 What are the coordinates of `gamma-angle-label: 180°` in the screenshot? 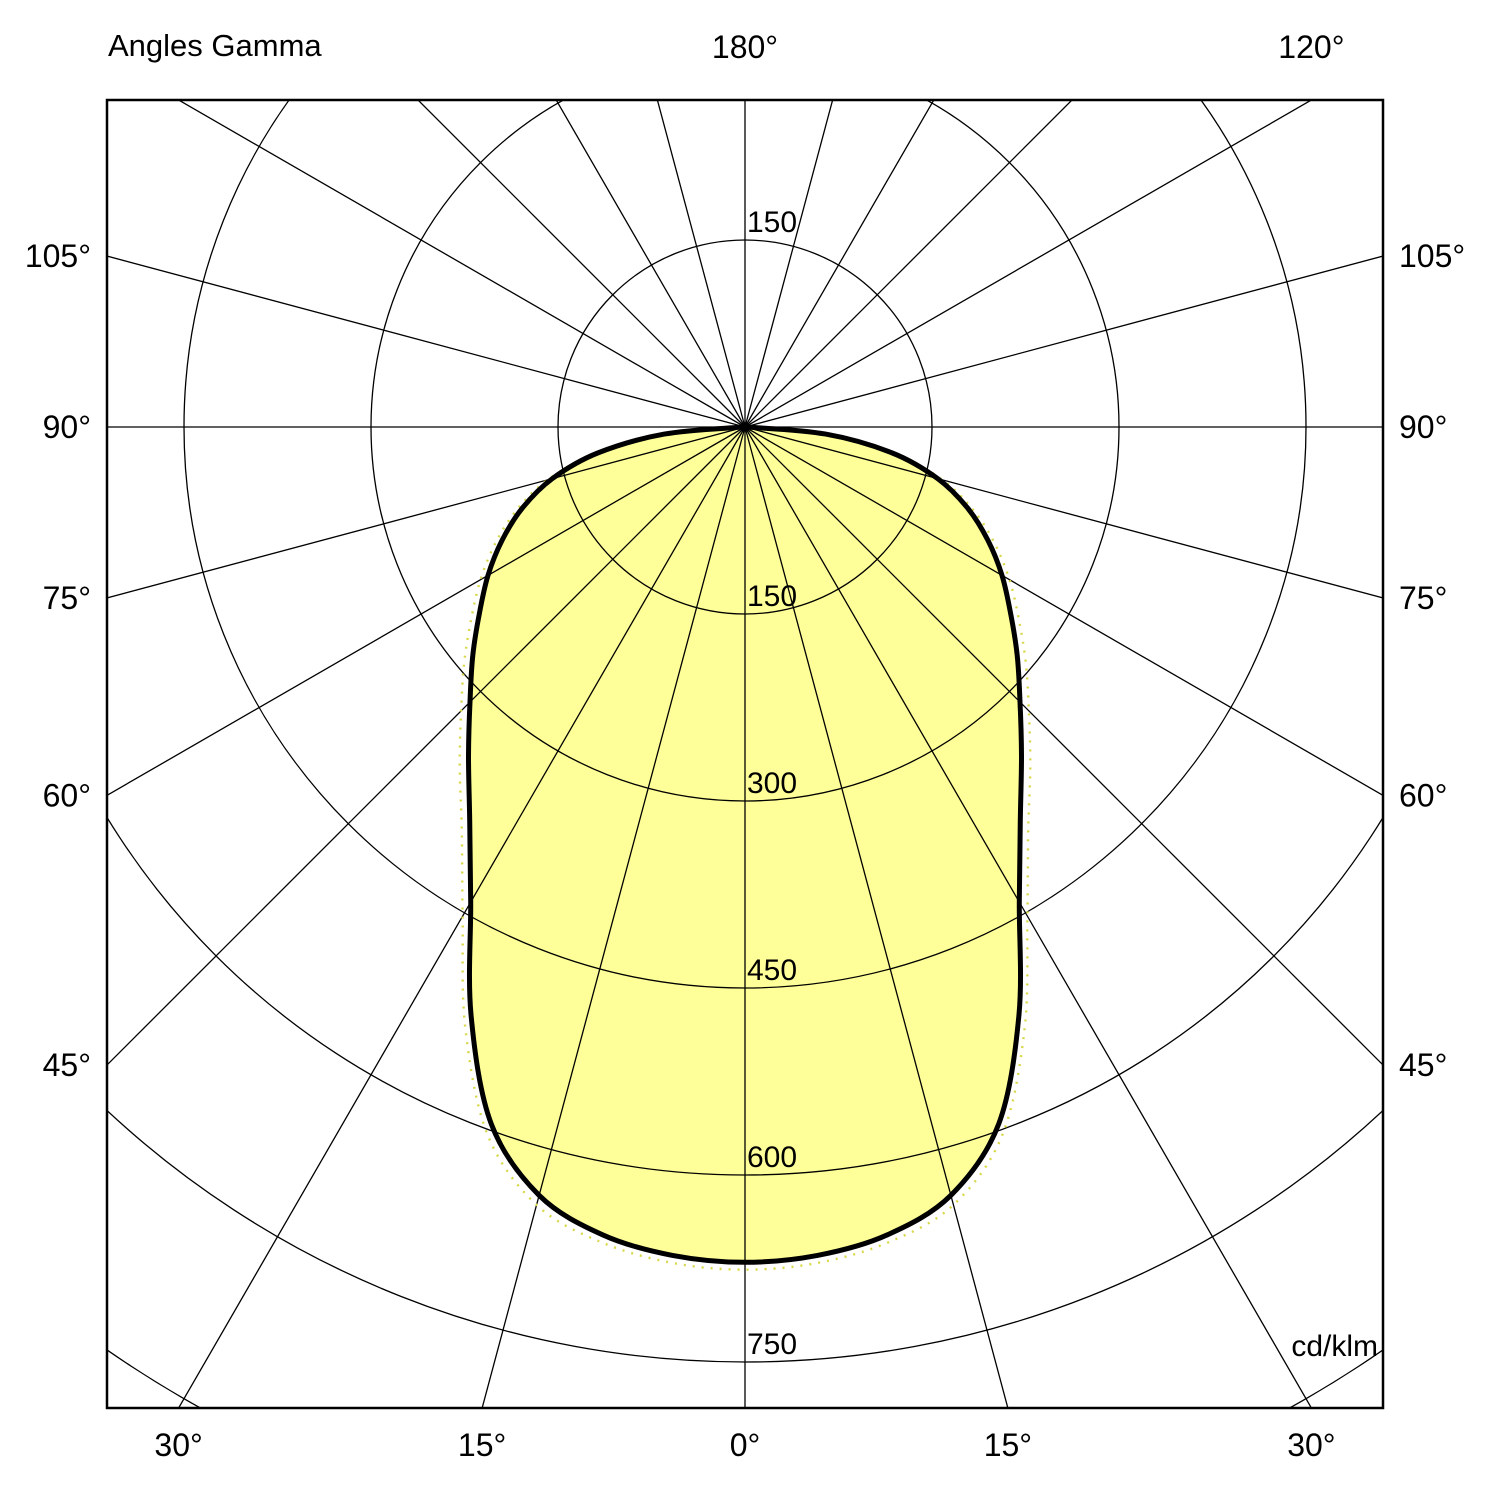 It's located at (745, 47).